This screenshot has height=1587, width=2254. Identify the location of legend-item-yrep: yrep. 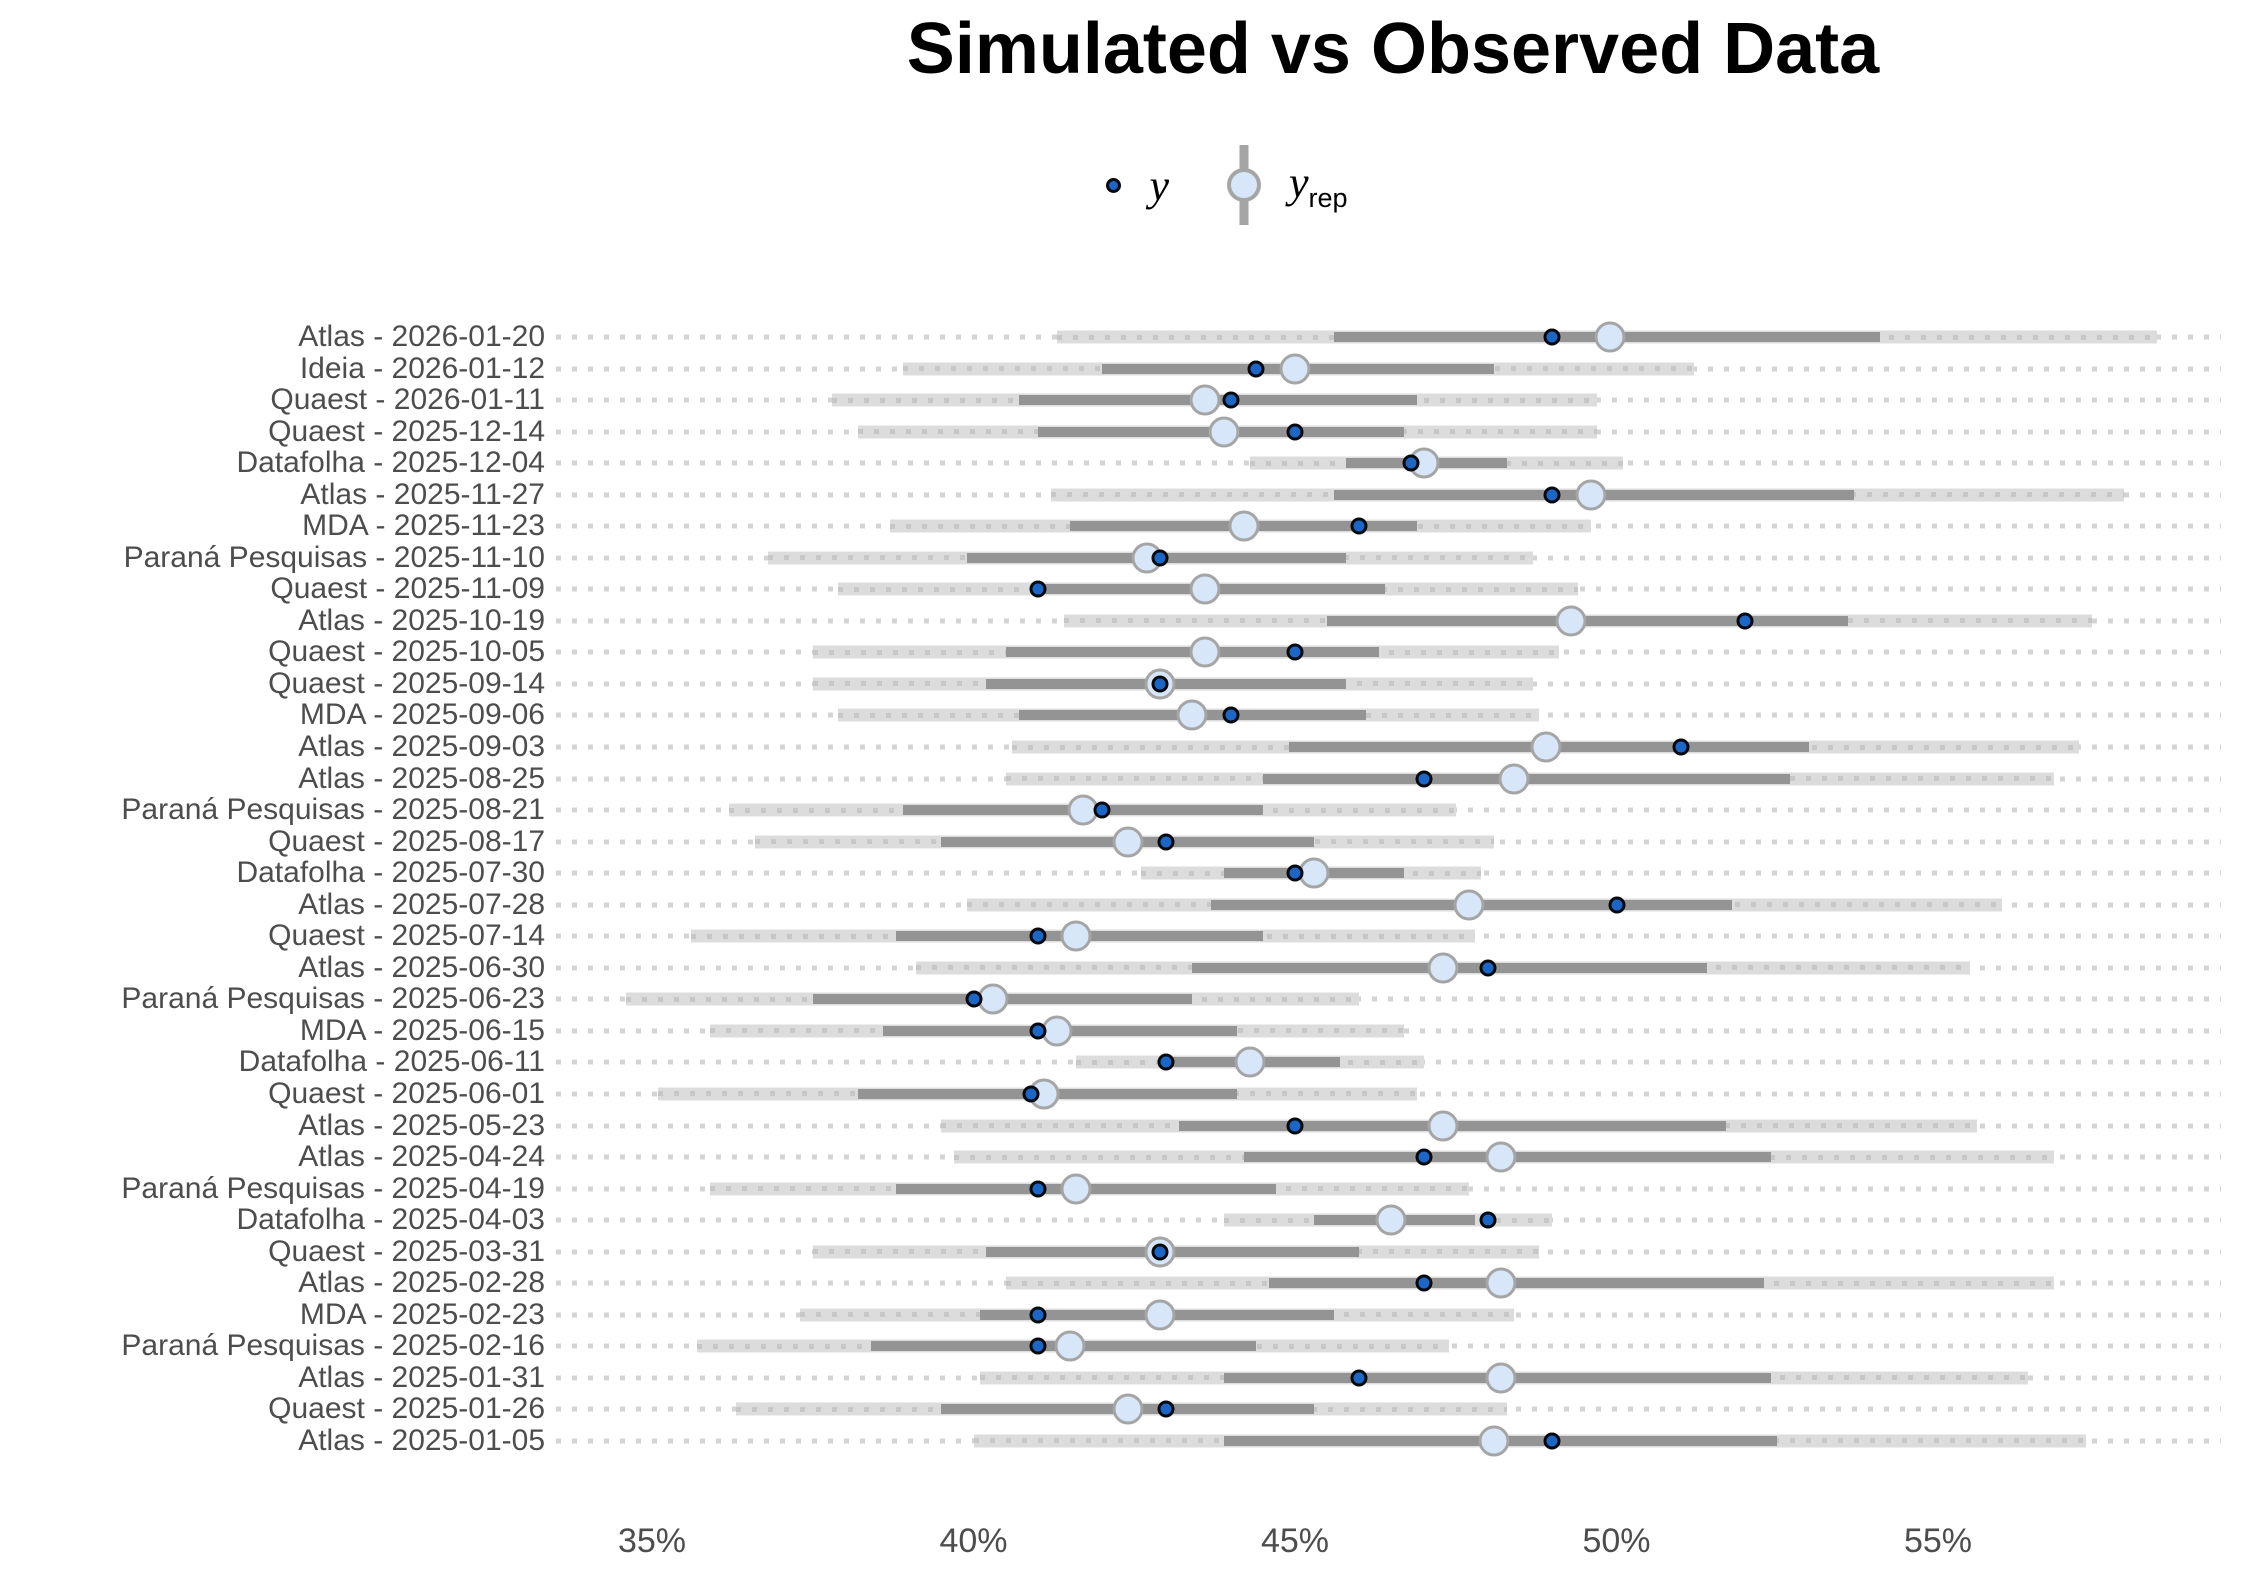
(1287, 185).